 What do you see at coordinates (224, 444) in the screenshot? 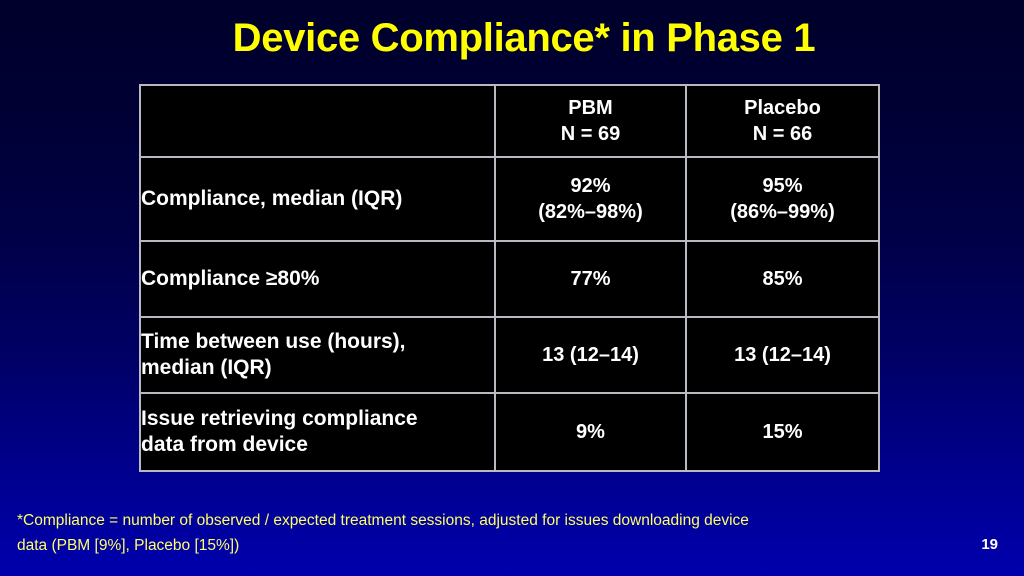
I see `row-label-line2: data from device` at bounding box center [224, 444].